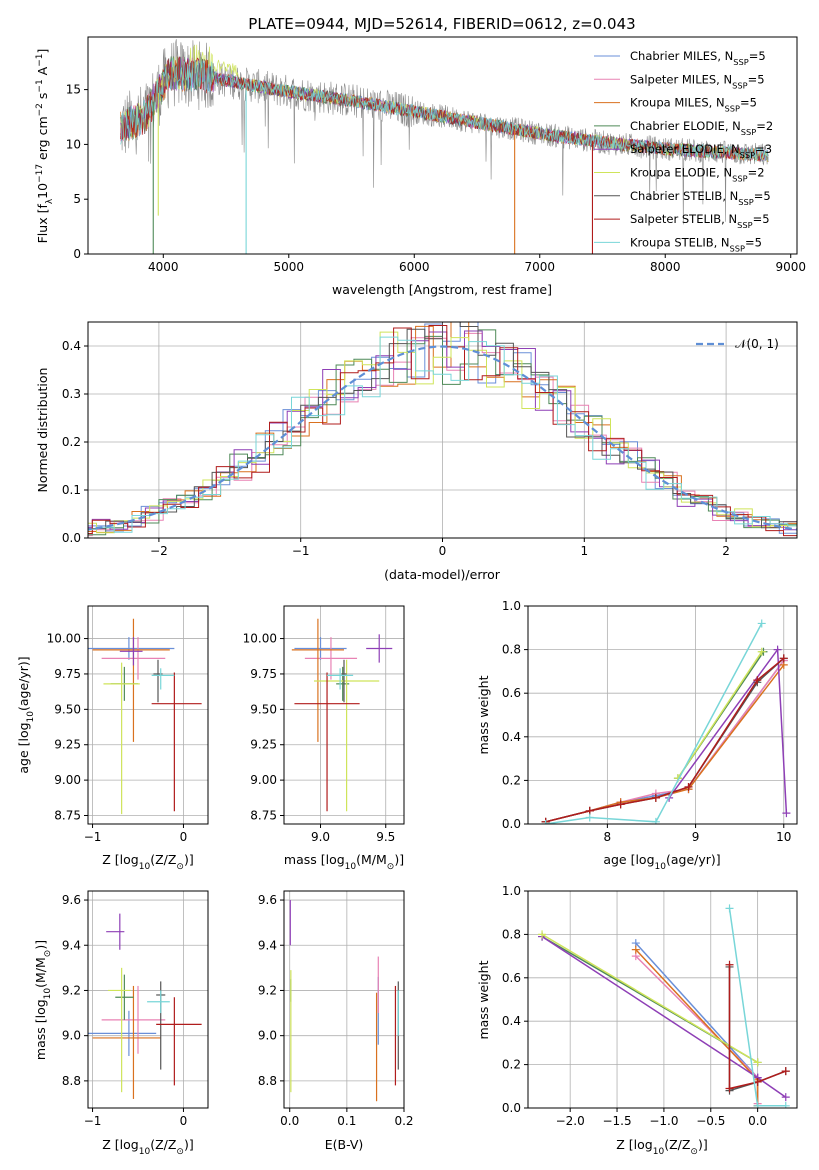  What do you see at coordinates (391, 867) in the screenshot?
I see `label-part: ⊙` at bounding box center [391, 867].